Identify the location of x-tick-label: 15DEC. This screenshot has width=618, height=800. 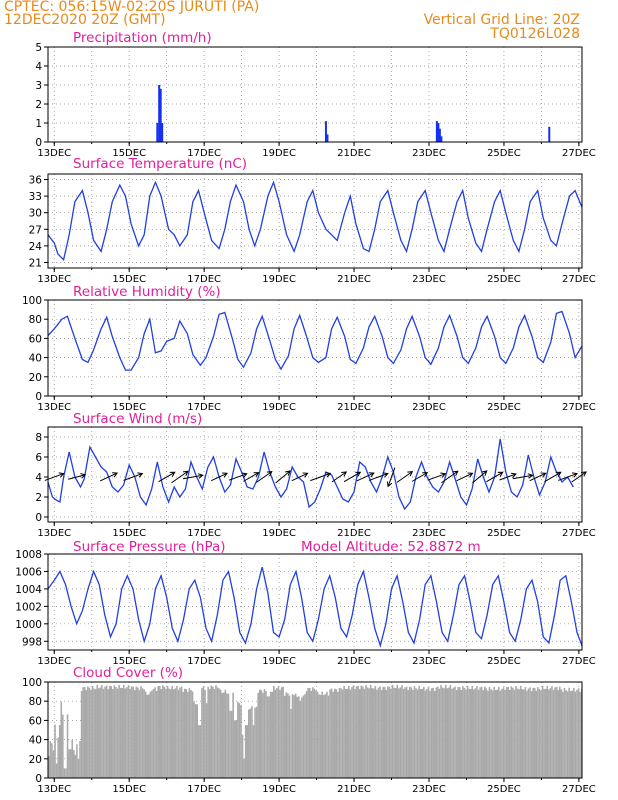
(129, 661).